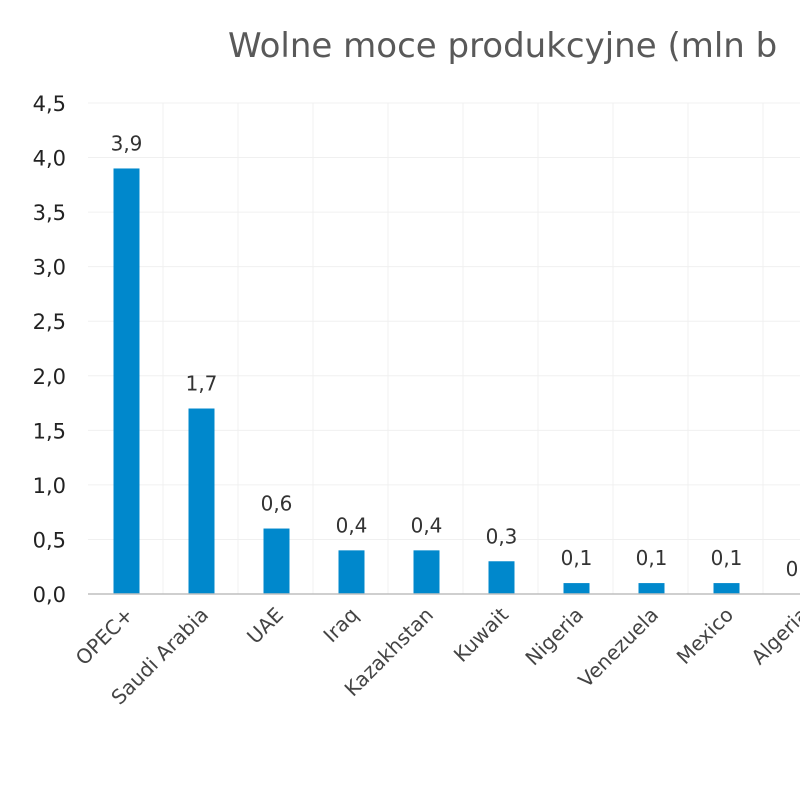  What do you see at coordinates (49, 104) in the screenshot?
I see `y-tick-label: 4,5` at bounding box center [49, 104].